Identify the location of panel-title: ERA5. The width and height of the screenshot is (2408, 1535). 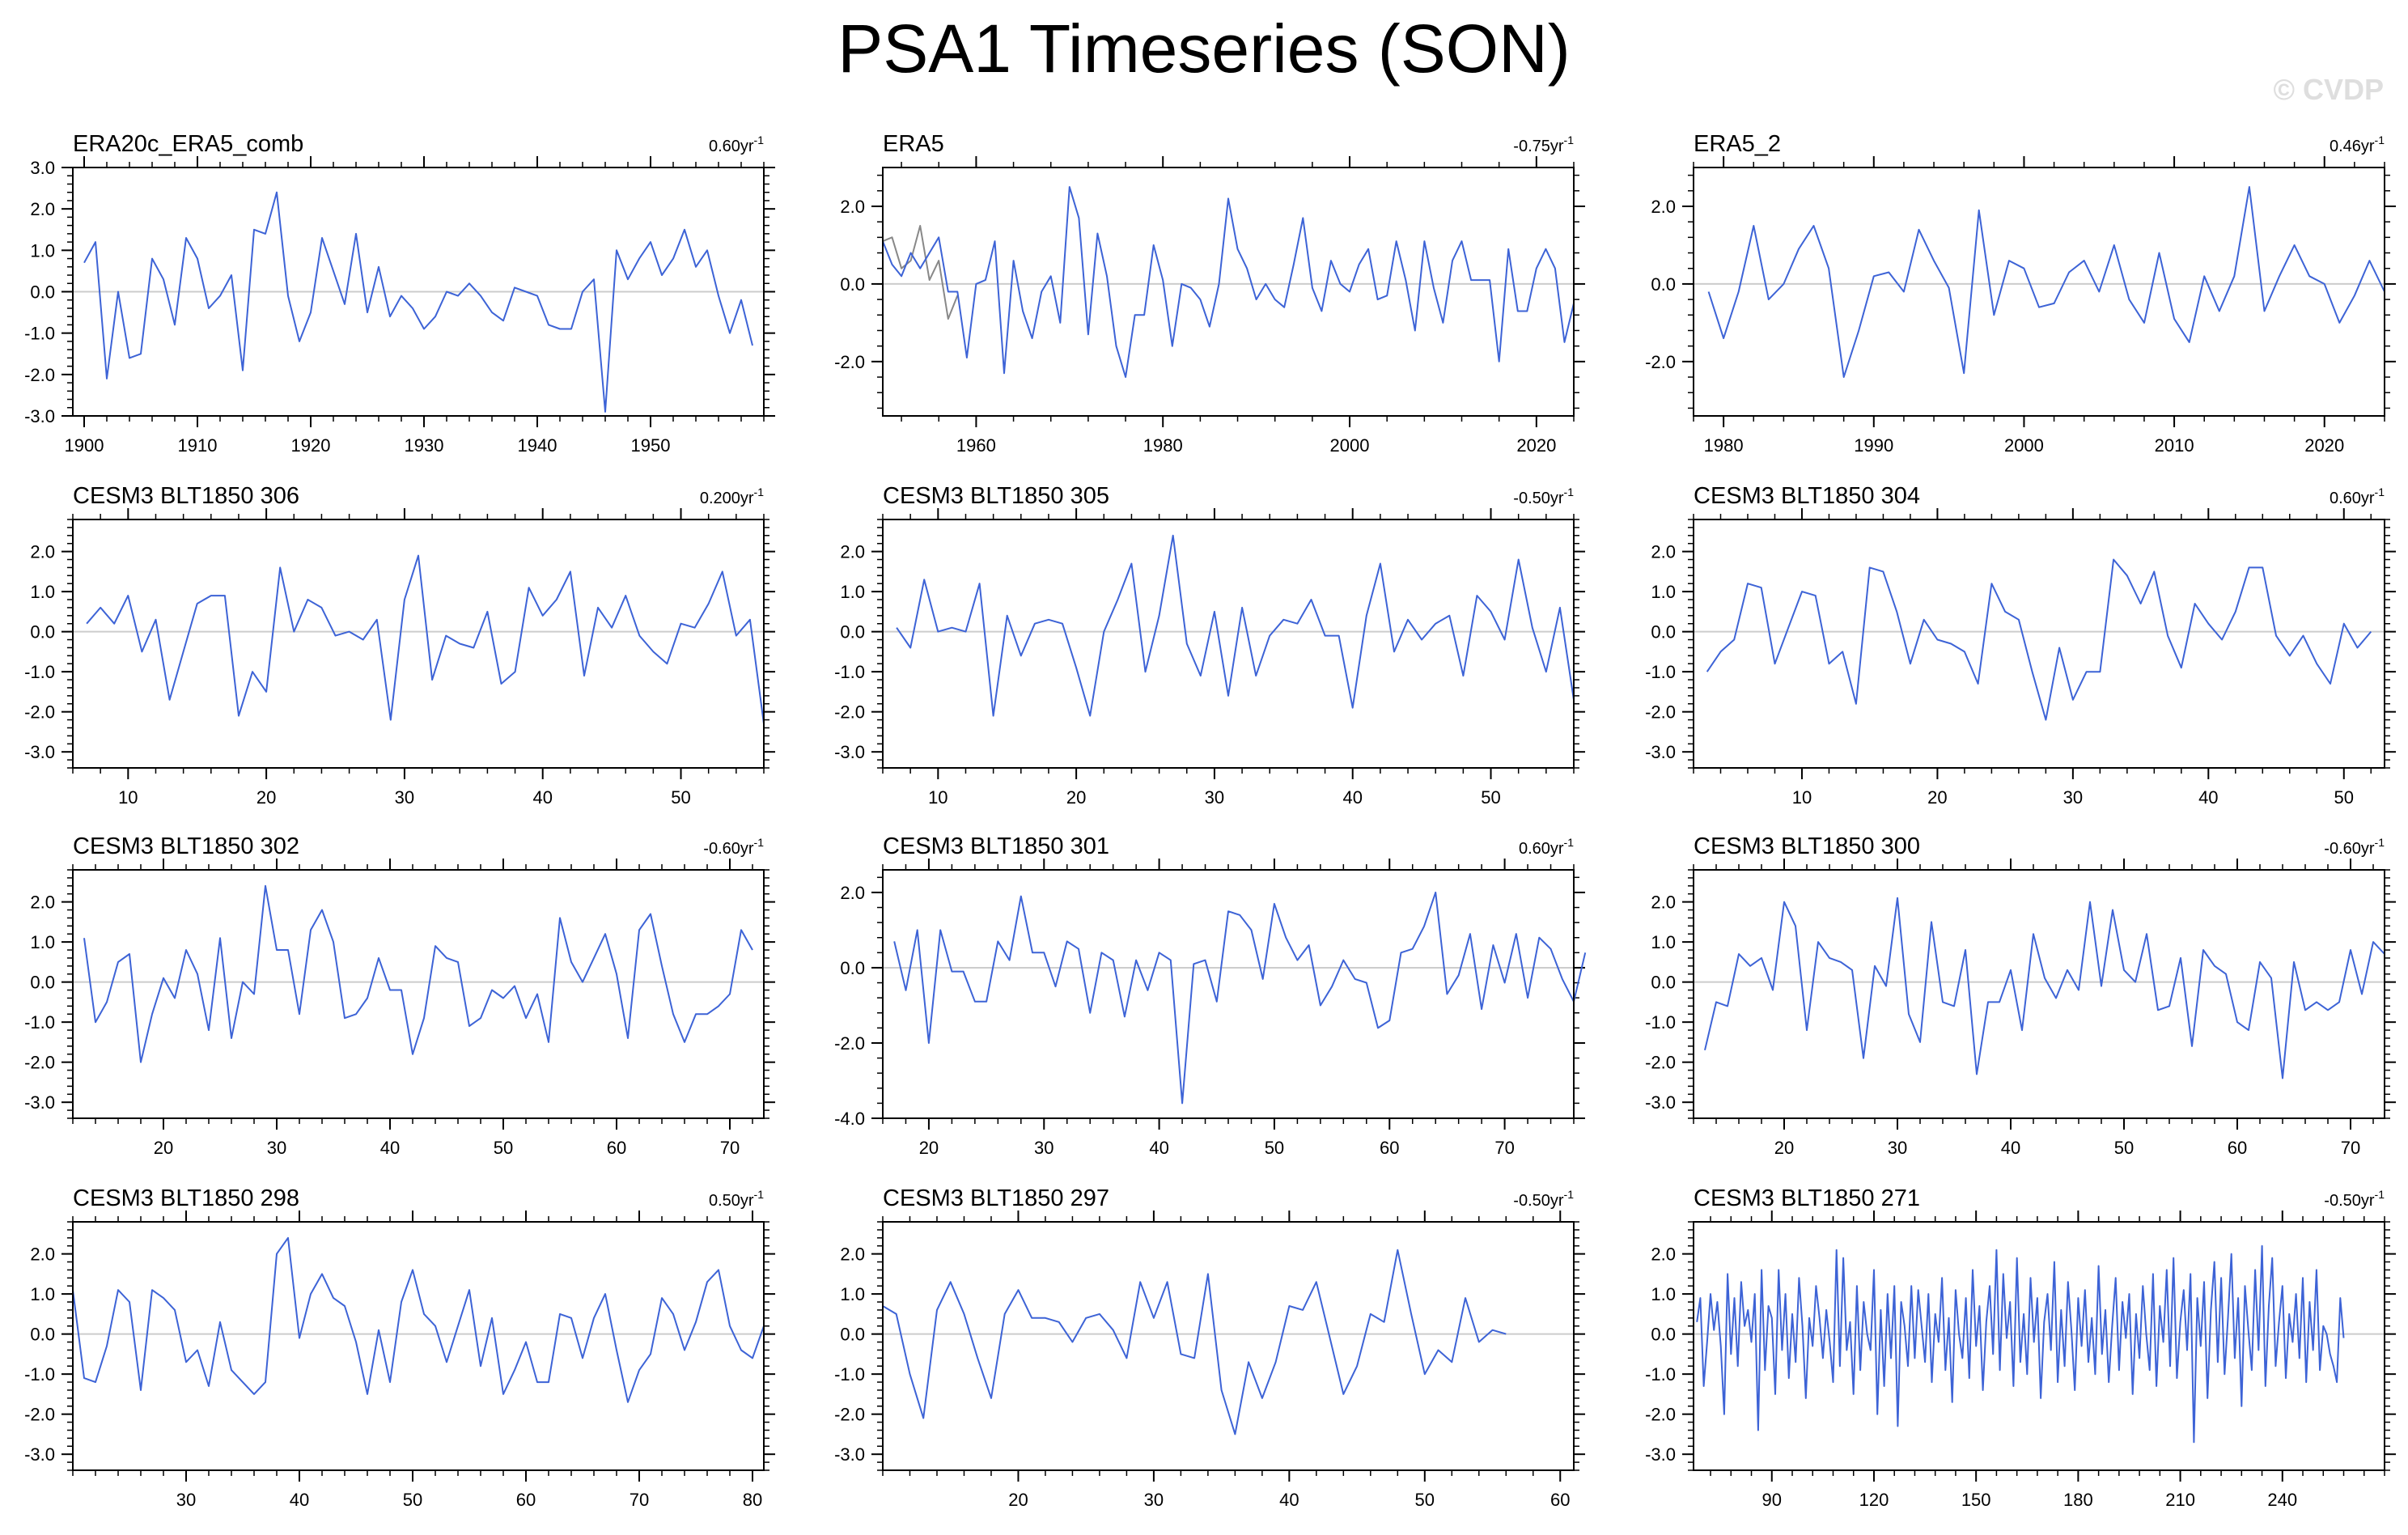
(913, 144).